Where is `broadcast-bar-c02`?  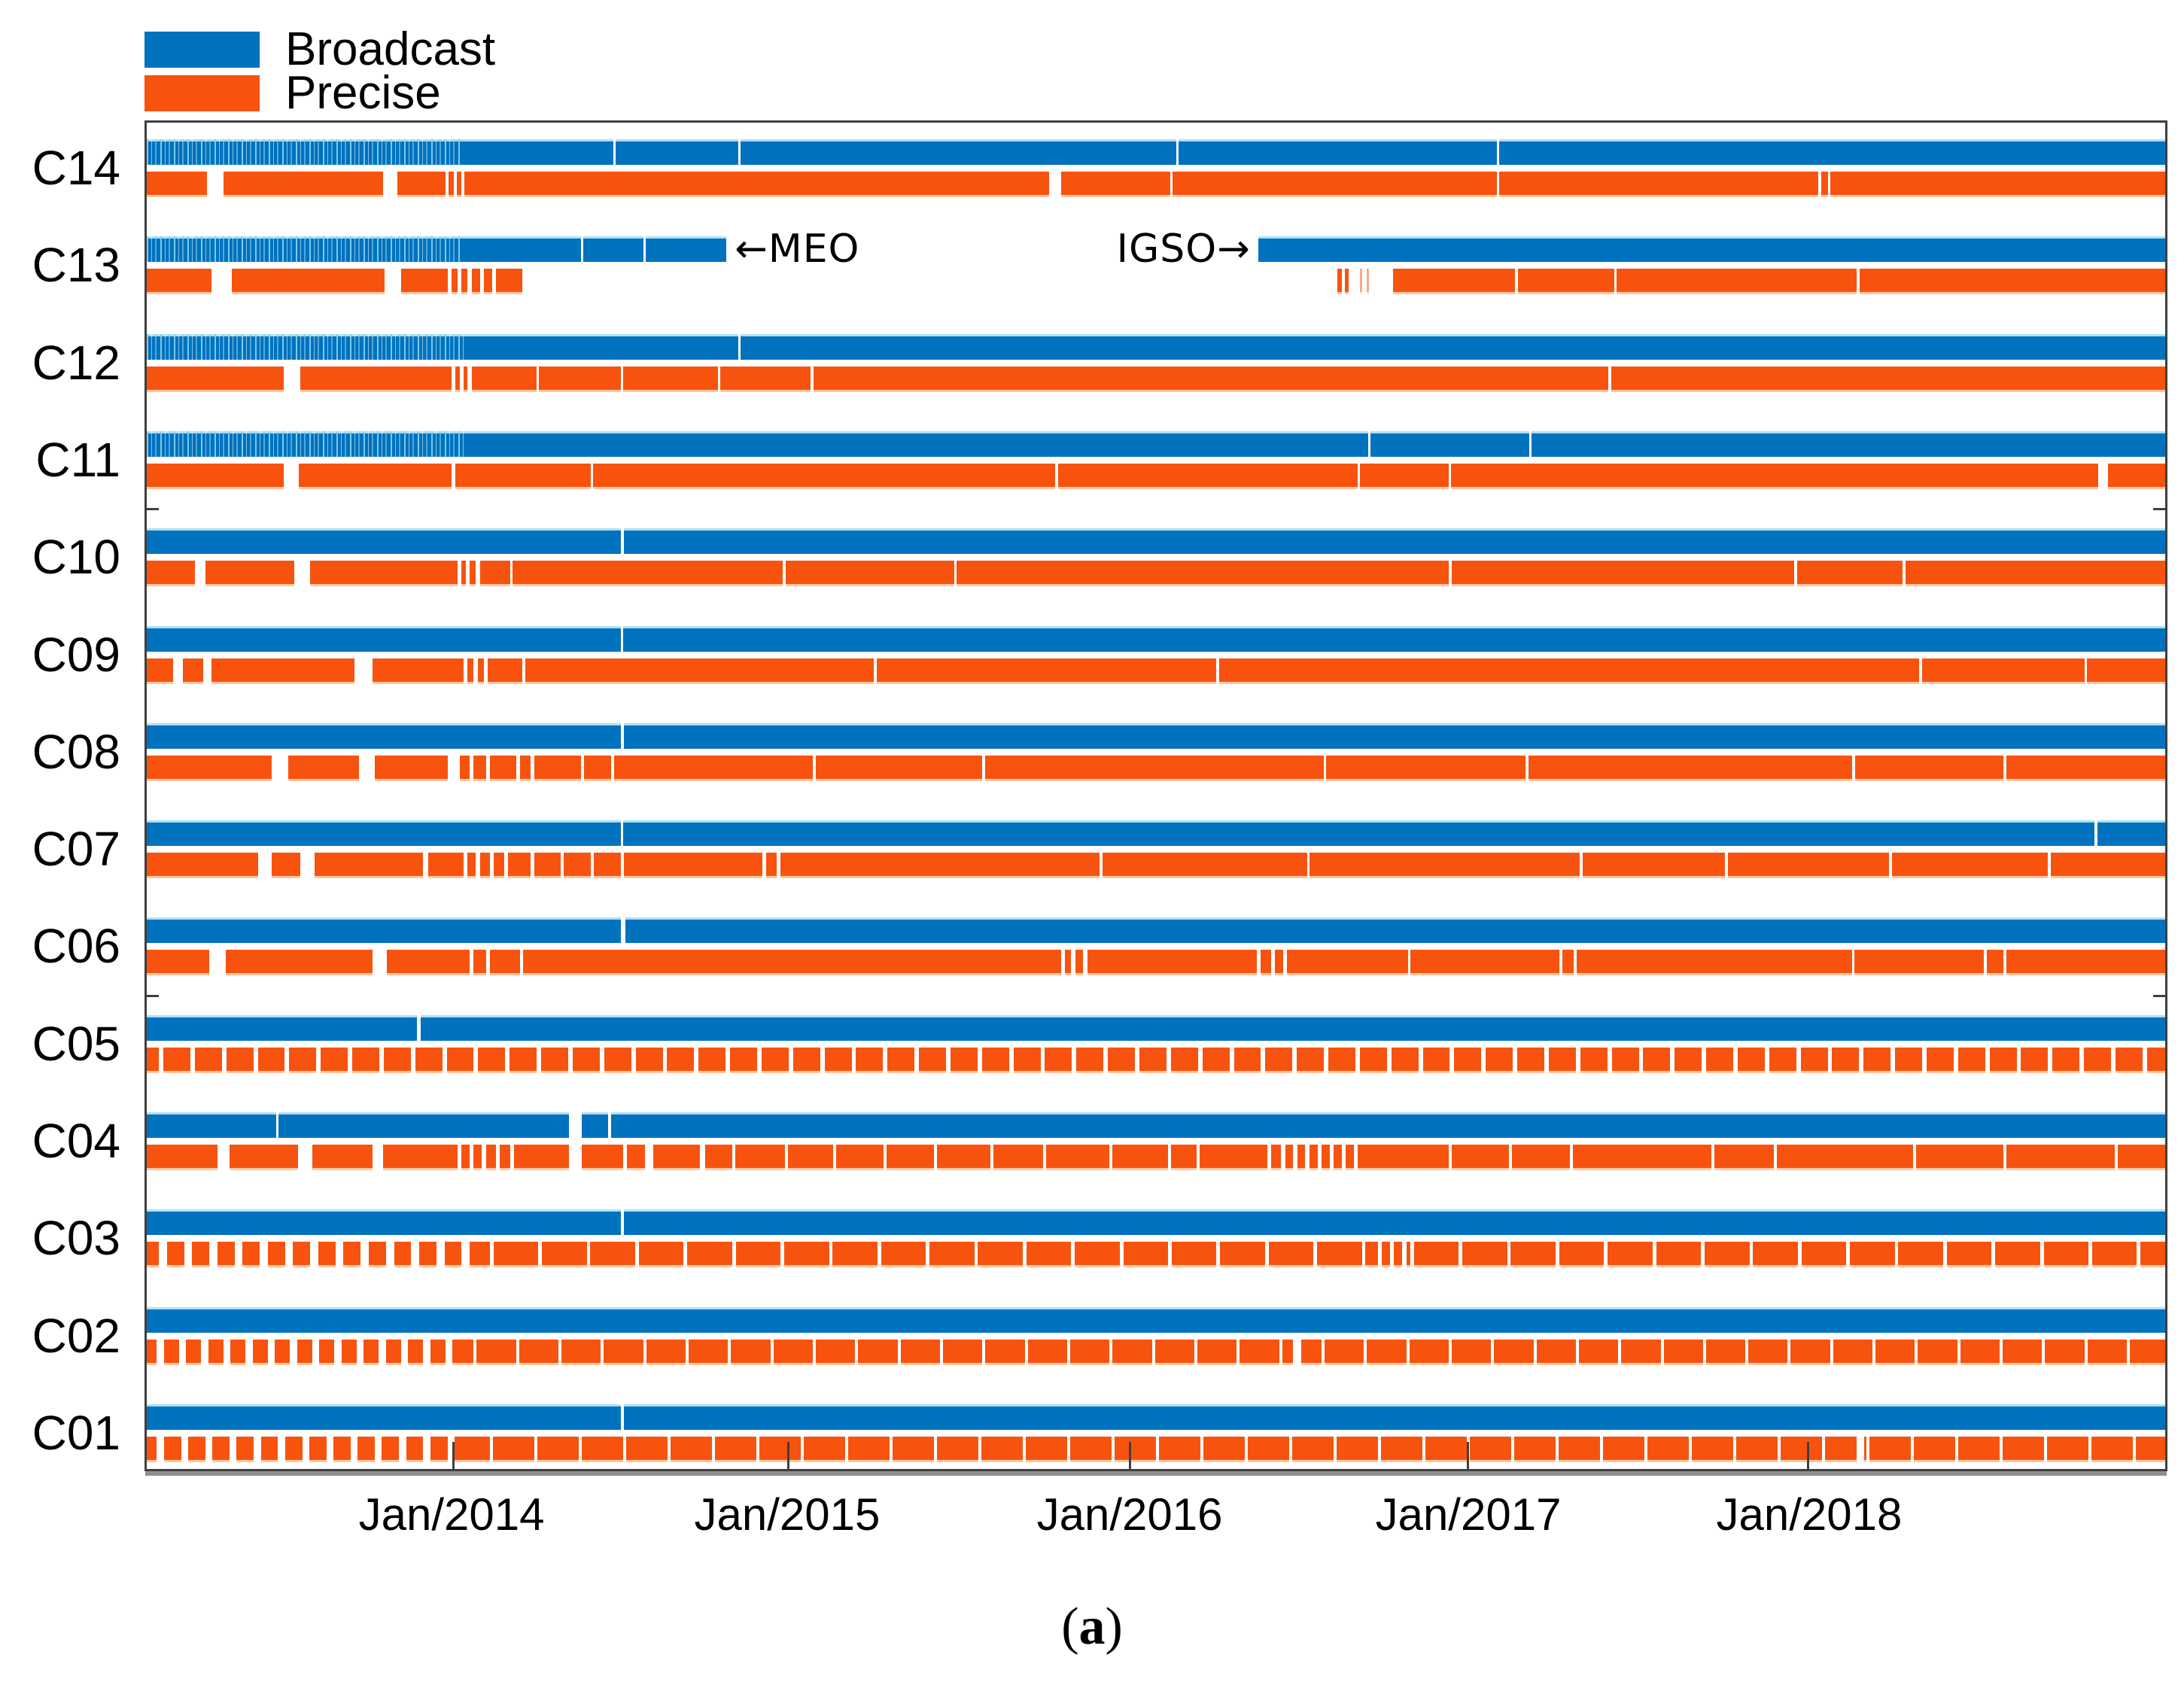
broadcast-bar-c02 is located at coordinates (1156, 1319).